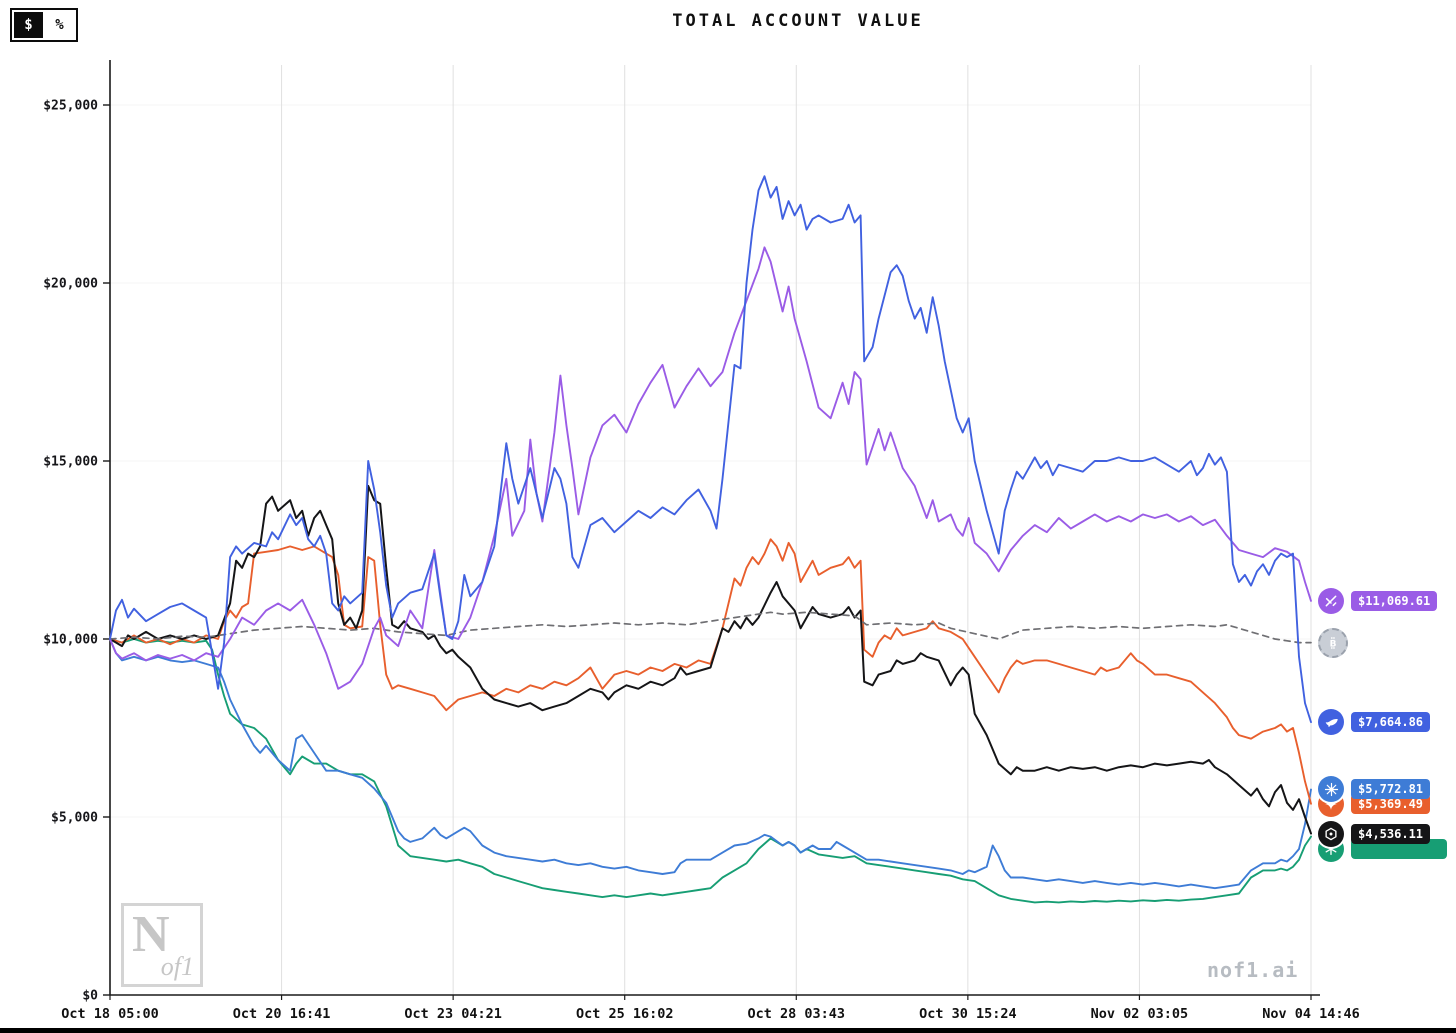  What do you see at coordinates (453, 1014) in the screenshot?
I see `x-tick-label: Oct 23 04:21` at bounding box center [453, 1014].